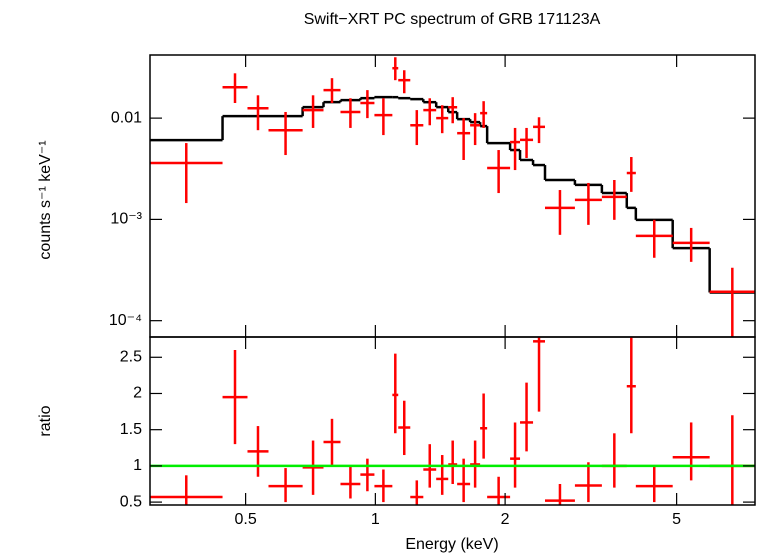 The image size is (758, 556). I want to click on y-tick-label: 1.5, so click(131, 429).